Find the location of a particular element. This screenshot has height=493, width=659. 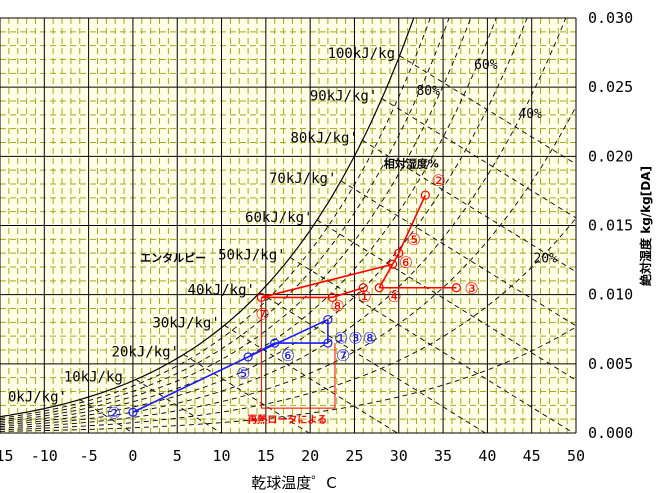

x-tick-label: 10 is located at coordinates (222, 456).